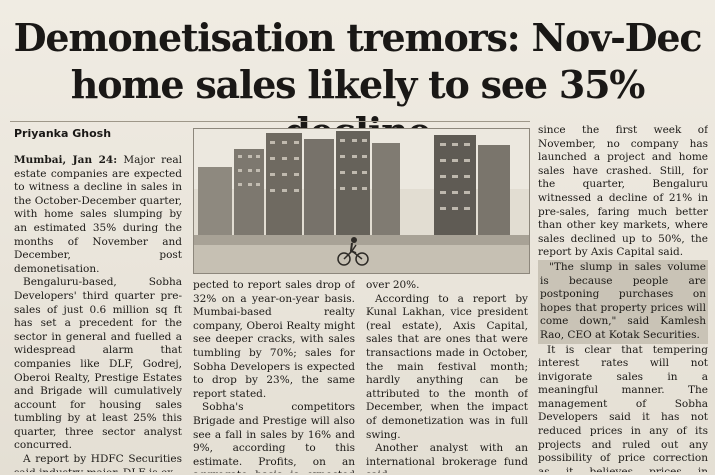 Image resolution: width=715 pixels, height=475 pixels. I want to click on dateline: Mumbai, Jan 24:, so click(66, 160).